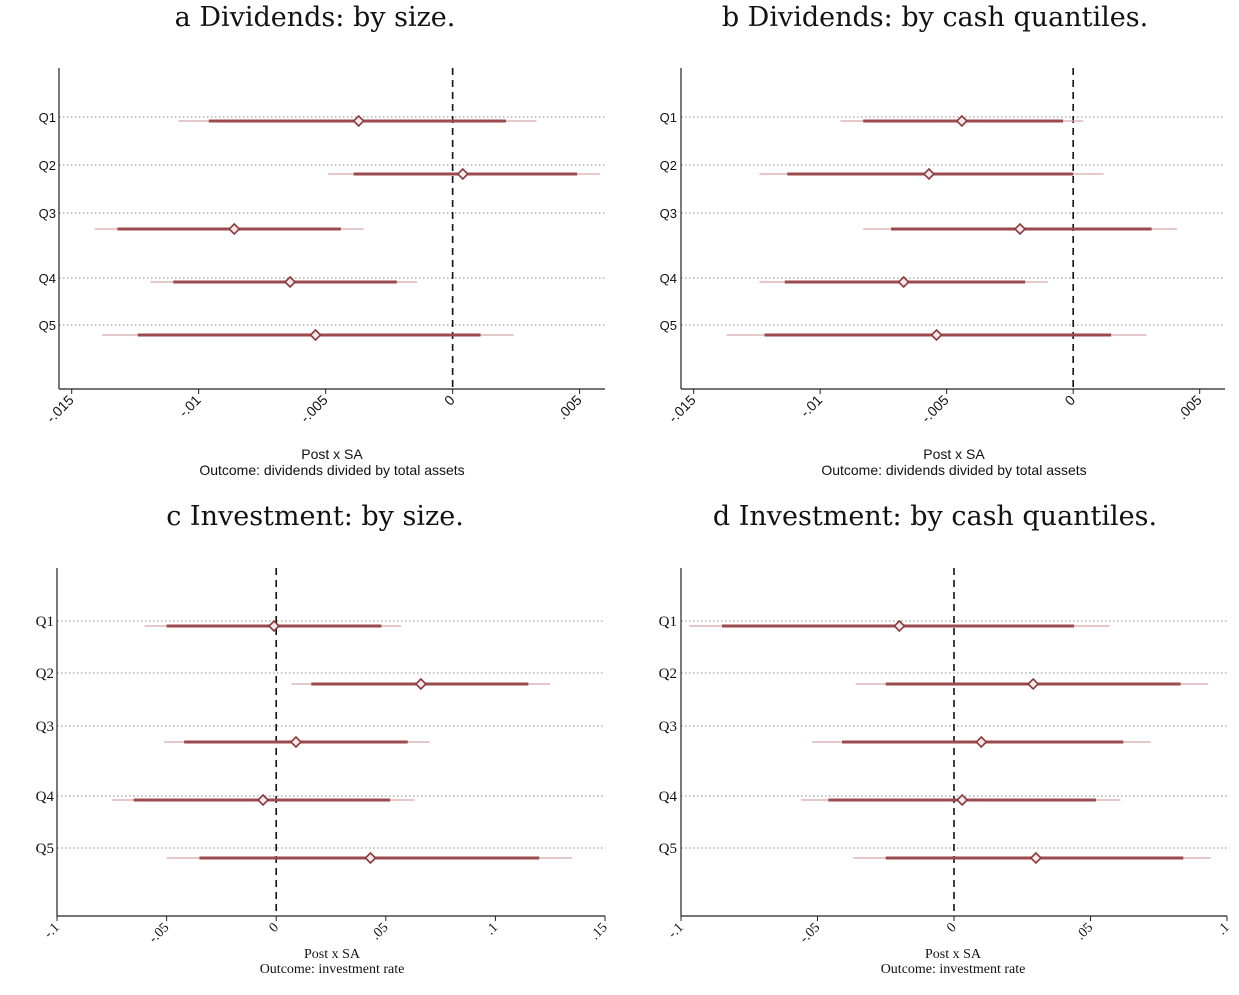 The image size is (1239, 995). Describe the element at coordinates (315, 17) in the screenshot. I see `chart-title: a Dividends: by size.` at that location.